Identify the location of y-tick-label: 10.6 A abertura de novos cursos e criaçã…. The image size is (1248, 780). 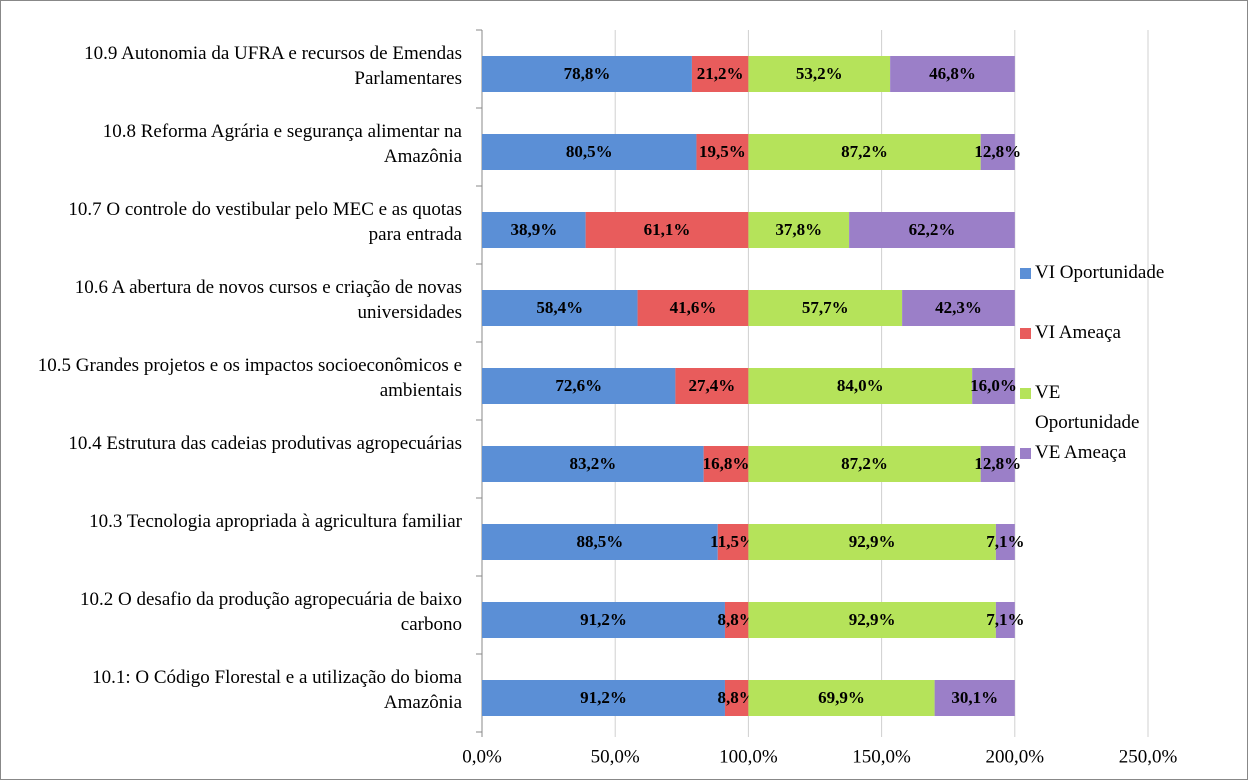
(268, 300).